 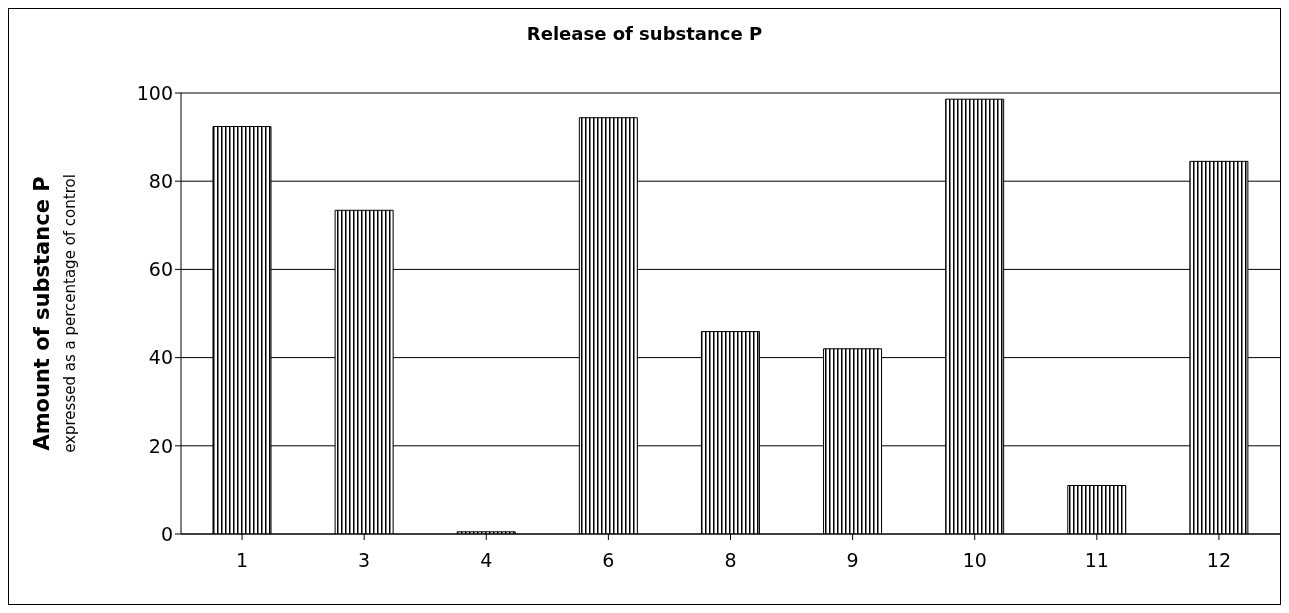 What do you see at coordinates (364, 560) in the screenshot?
I see `x-tick-label: 3` at bounding box center [364, 560].